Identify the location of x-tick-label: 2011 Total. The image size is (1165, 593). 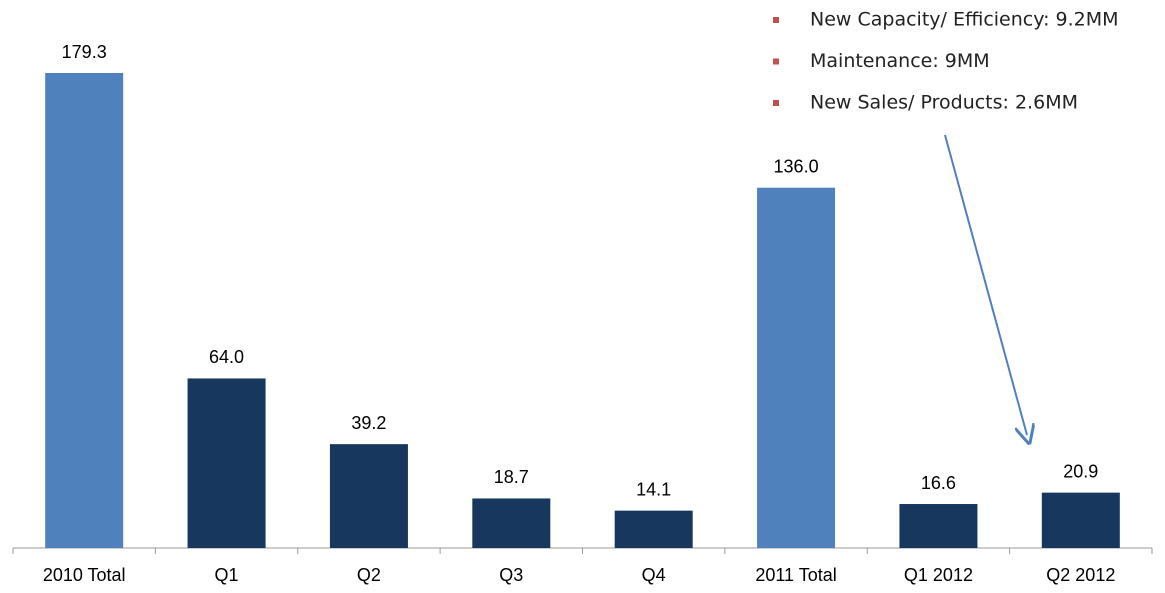
(795, 575).